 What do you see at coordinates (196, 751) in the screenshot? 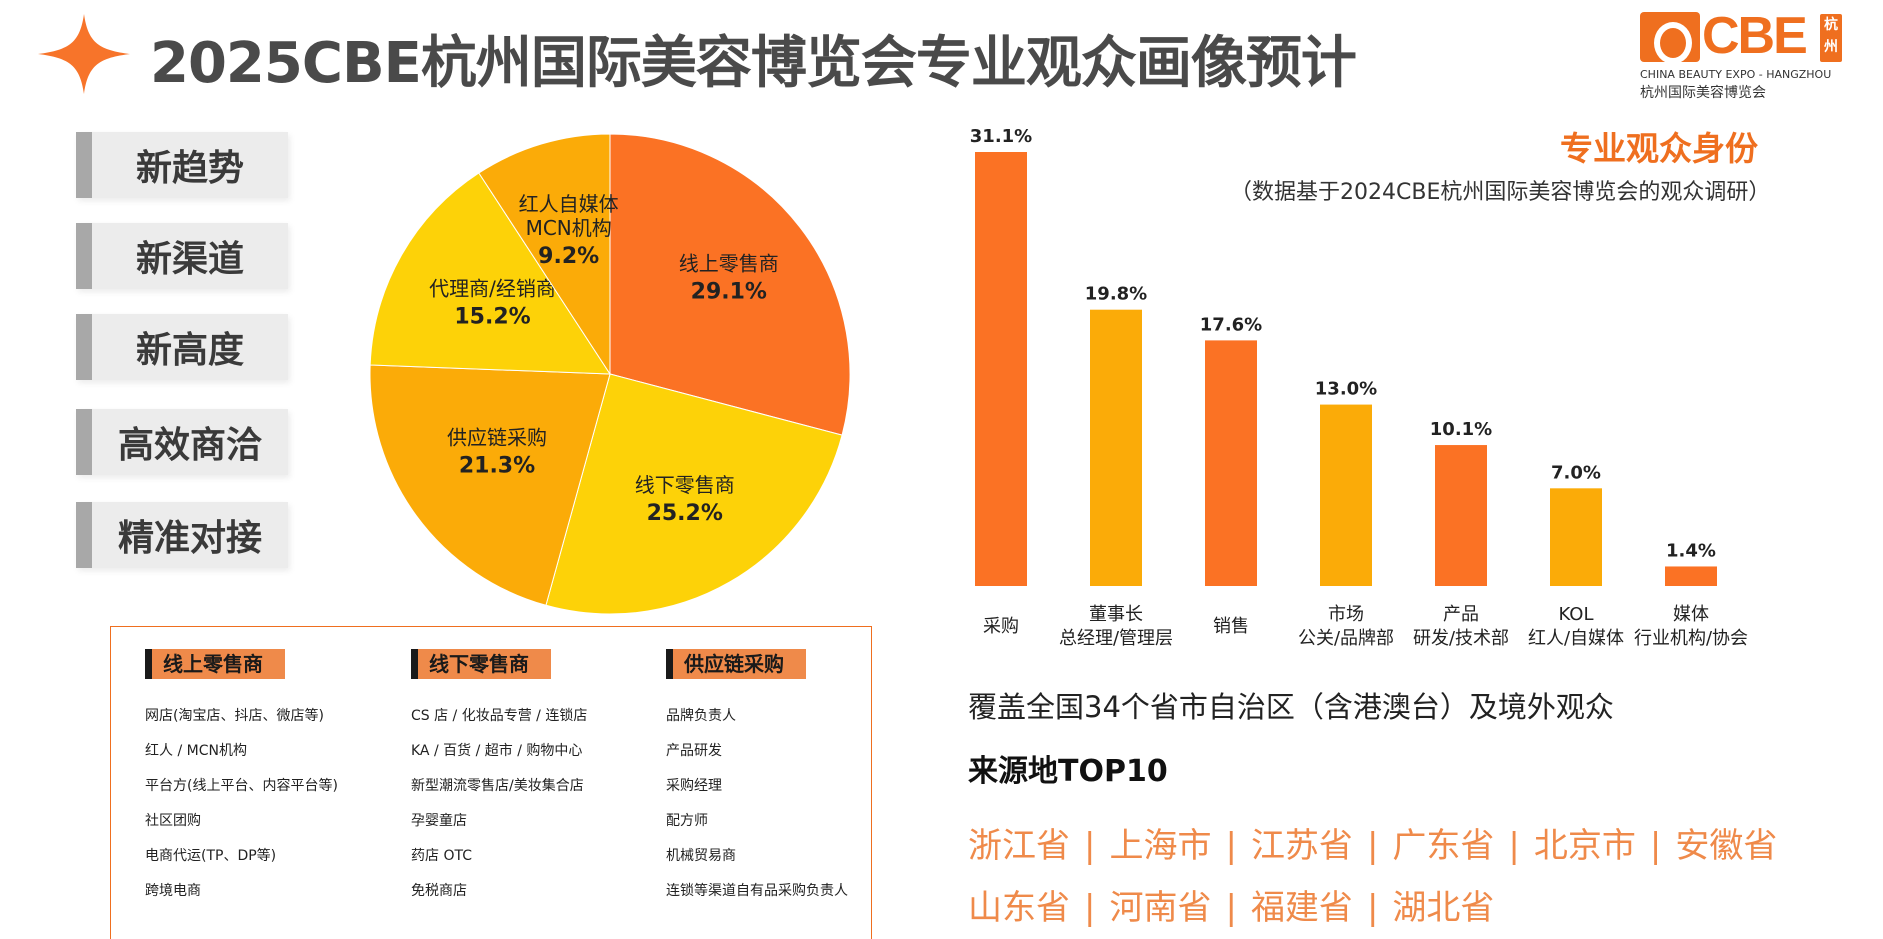
I see `list-item: 红人 / MCN机构` at bounding box center [196, 751].